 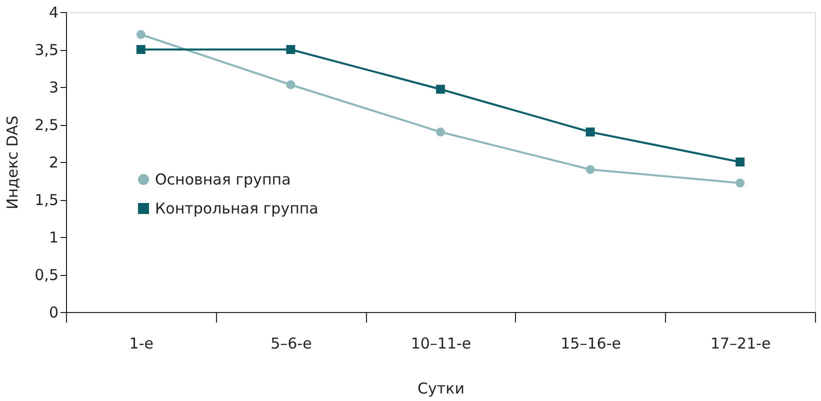 What do you see at coordinates (291, 343) in the screenshot?
I see `x-tick-label: 5–6-е` at bounding box center [291, 343].